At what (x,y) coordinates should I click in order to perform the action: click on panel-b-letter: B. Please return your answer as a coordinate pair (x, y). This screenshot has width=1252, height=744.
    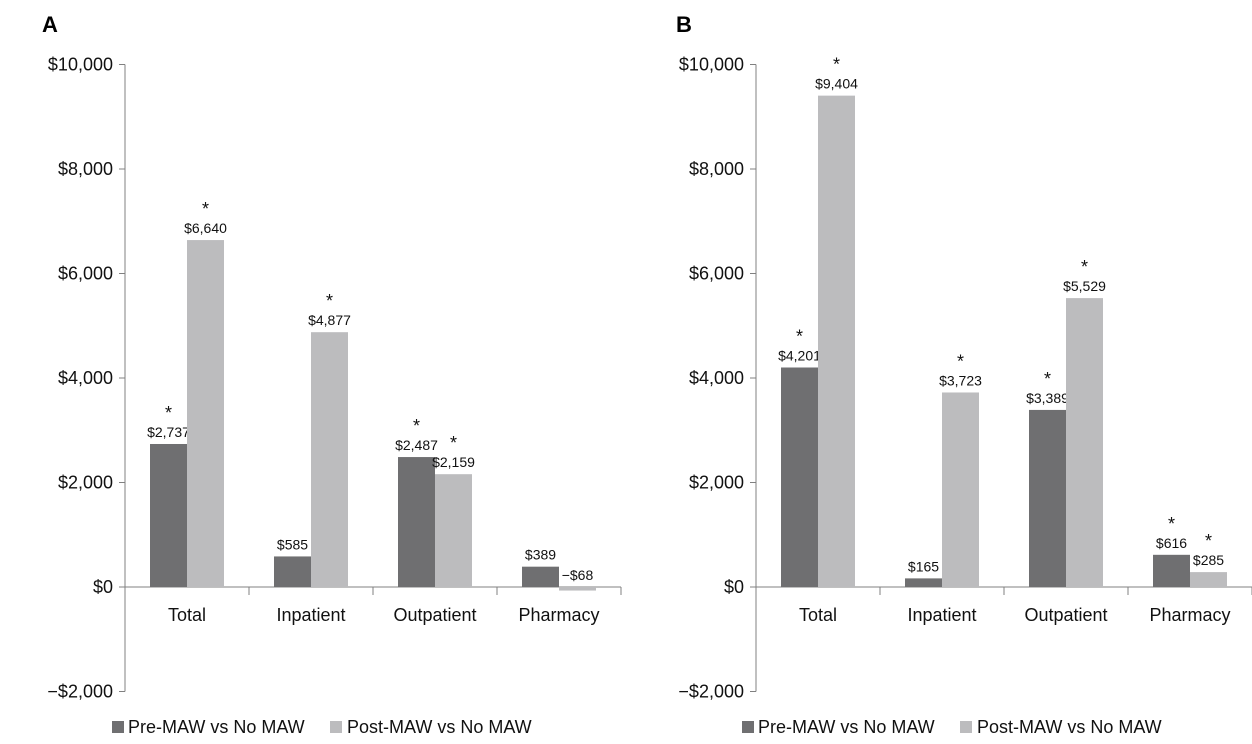
    Looking at the image, I should click on (684, 24).